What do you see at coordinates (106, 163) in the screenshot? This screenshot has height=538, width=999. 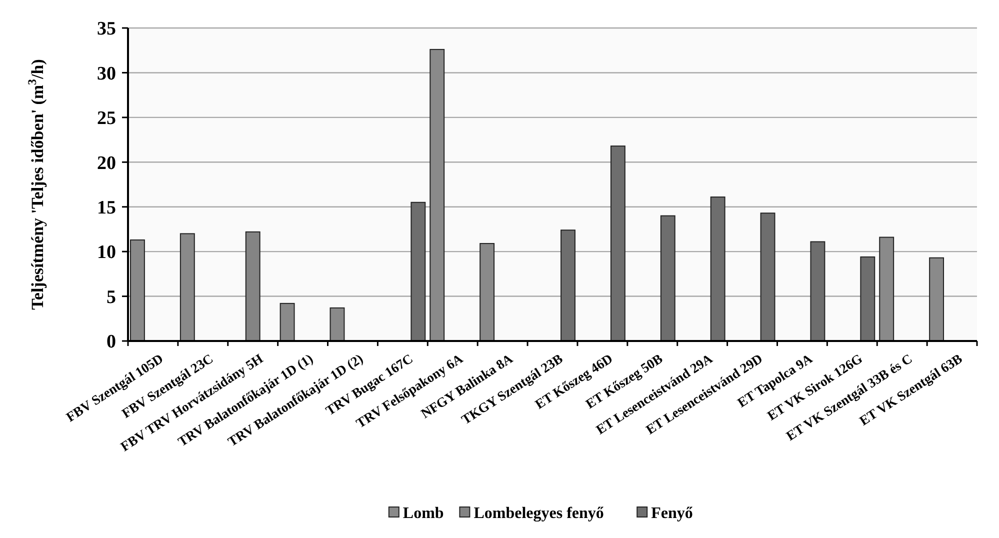 I see `y-tick-label: 20` at bounding box center [106, 163].